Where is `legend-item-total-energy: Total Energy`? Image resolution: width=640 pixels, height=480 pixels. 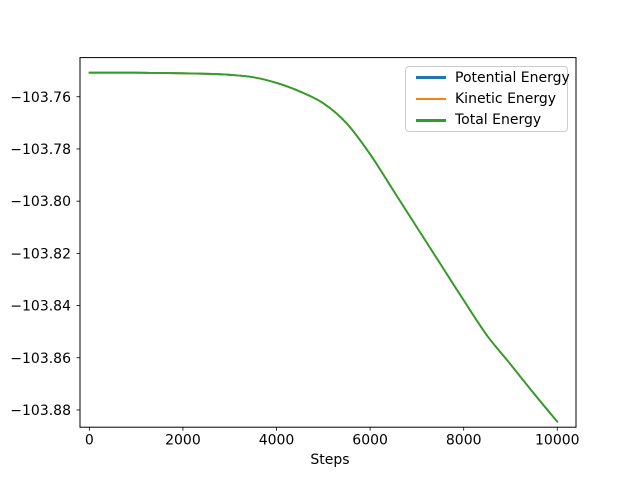
legend-item-total-energy: Total Energy is located at coordinates (491, 120).